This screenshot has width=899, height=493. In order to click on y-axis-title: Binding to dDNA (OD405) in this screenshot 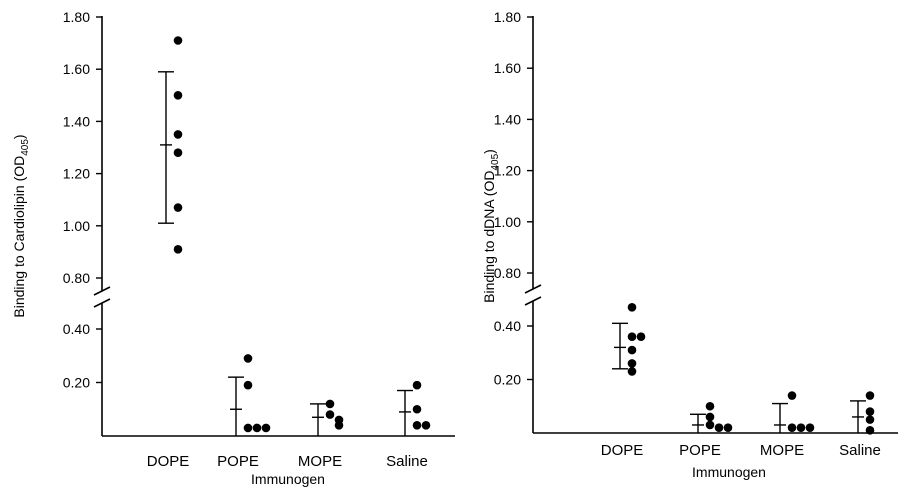, I will do `click(491, 226)`.